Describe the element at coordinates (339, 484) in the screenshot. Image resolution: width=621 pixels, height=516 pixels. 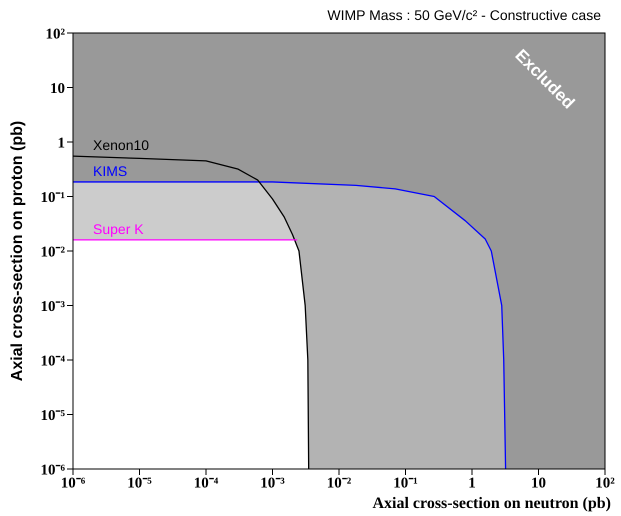
I see `x-tick-label: 10⁻²` at that location.